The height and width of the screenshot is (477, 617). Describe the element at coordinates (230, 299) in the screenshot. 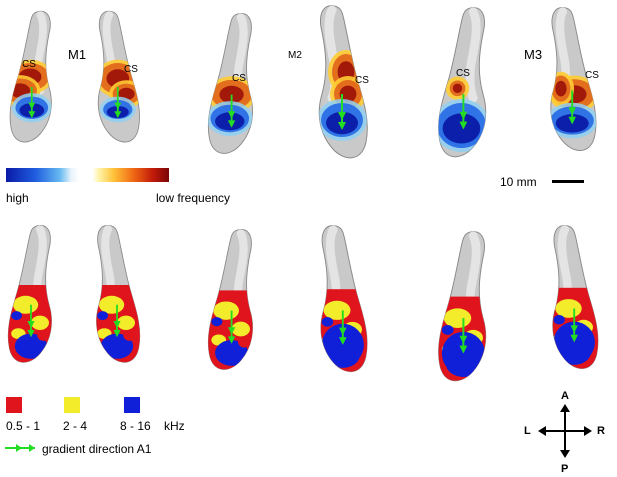

I see `hemisphere-m2-left-bot` at that location.